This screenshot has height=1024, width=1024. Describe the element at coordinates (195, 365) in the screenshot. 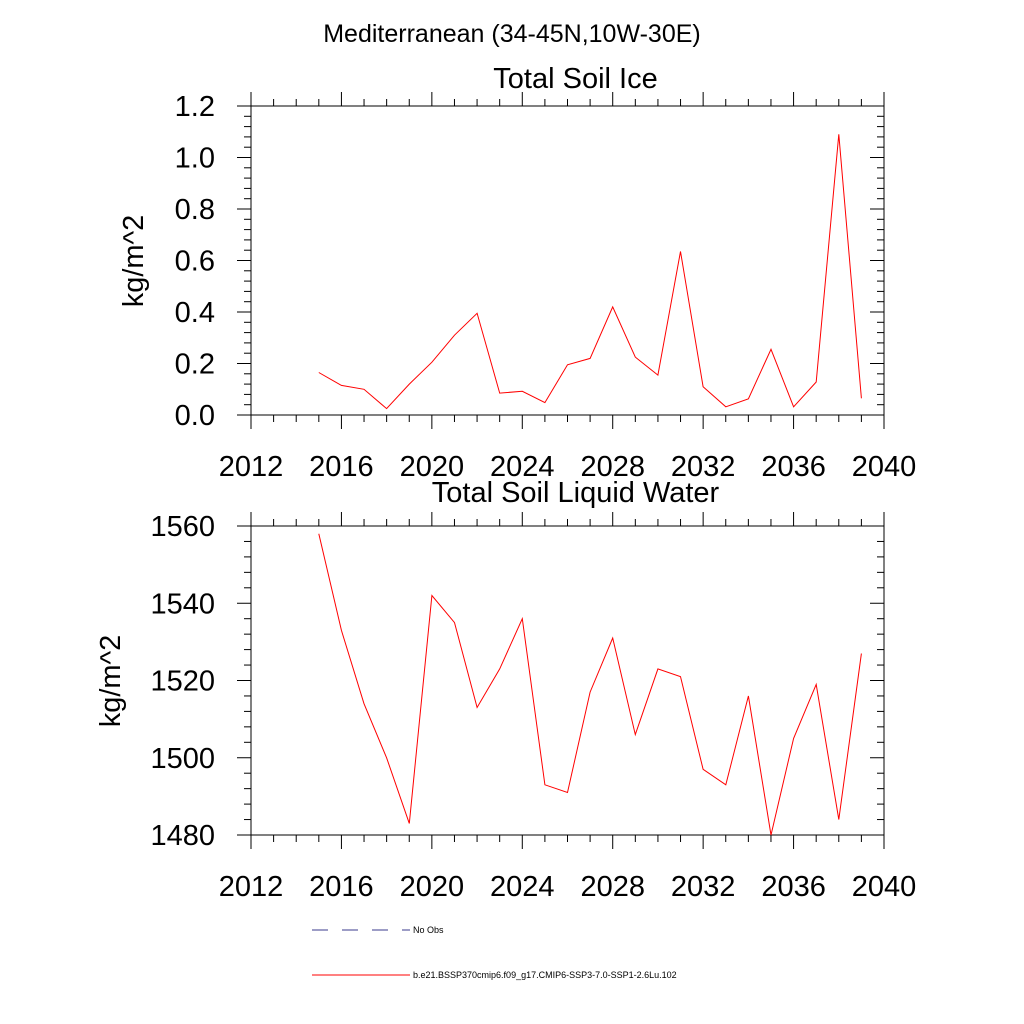

I see `y-tick-label: 0.2` at that location.